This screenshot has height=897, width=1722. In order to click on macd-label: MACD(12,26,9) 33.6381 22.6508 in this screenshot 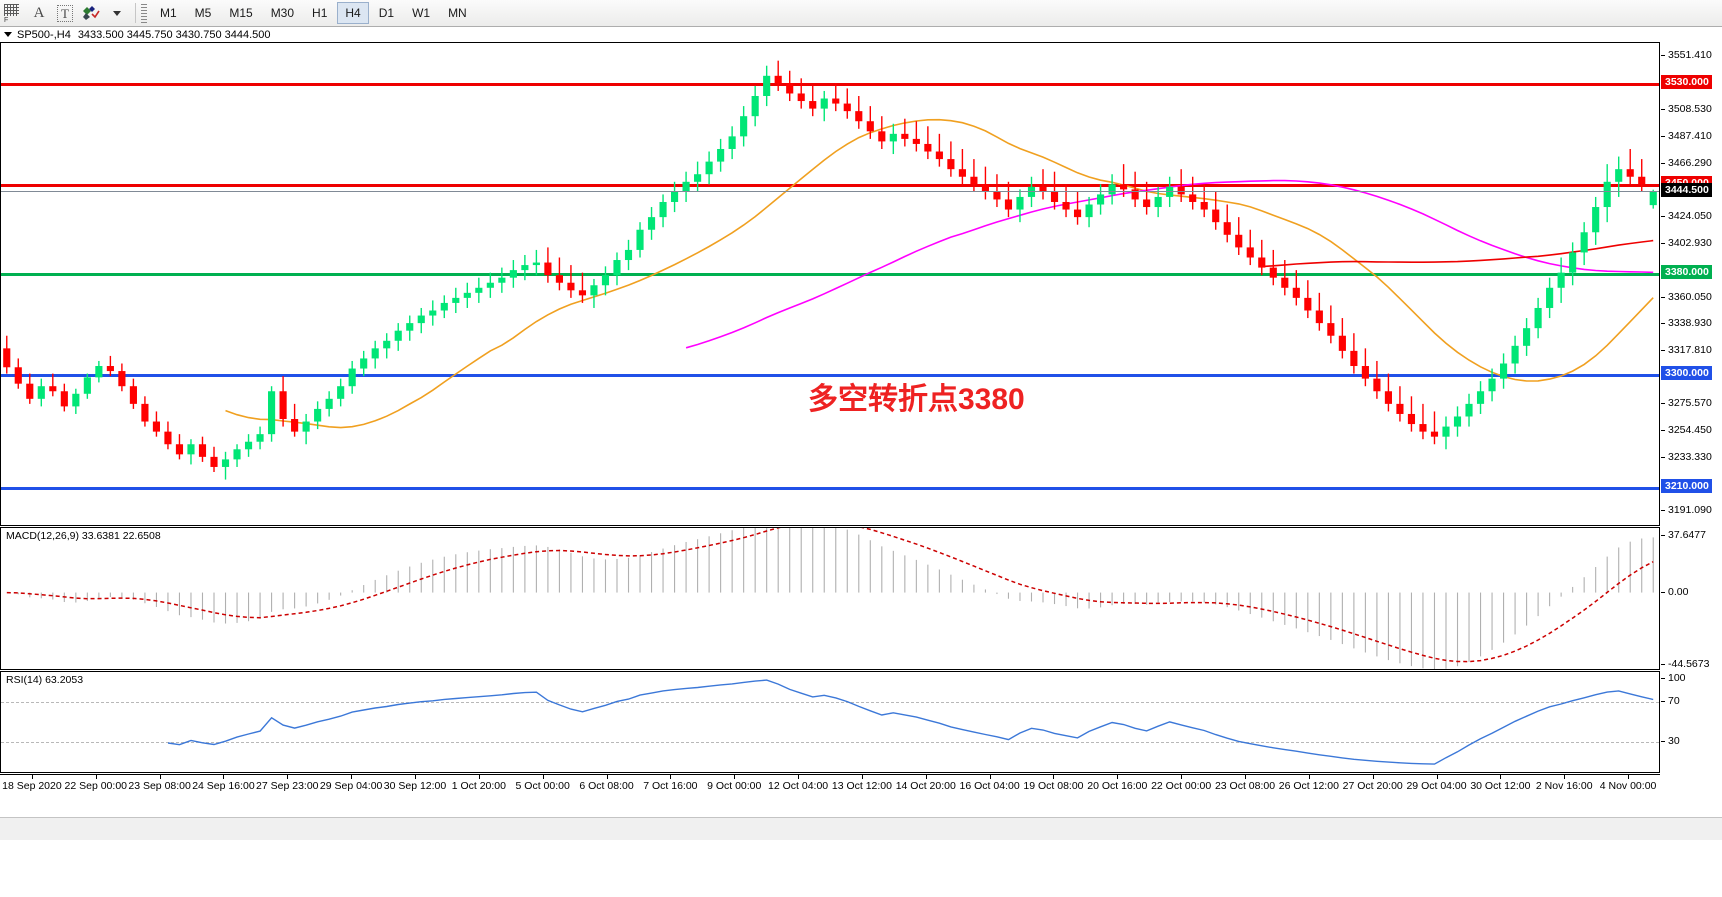, I will do `click(83, 536)`.